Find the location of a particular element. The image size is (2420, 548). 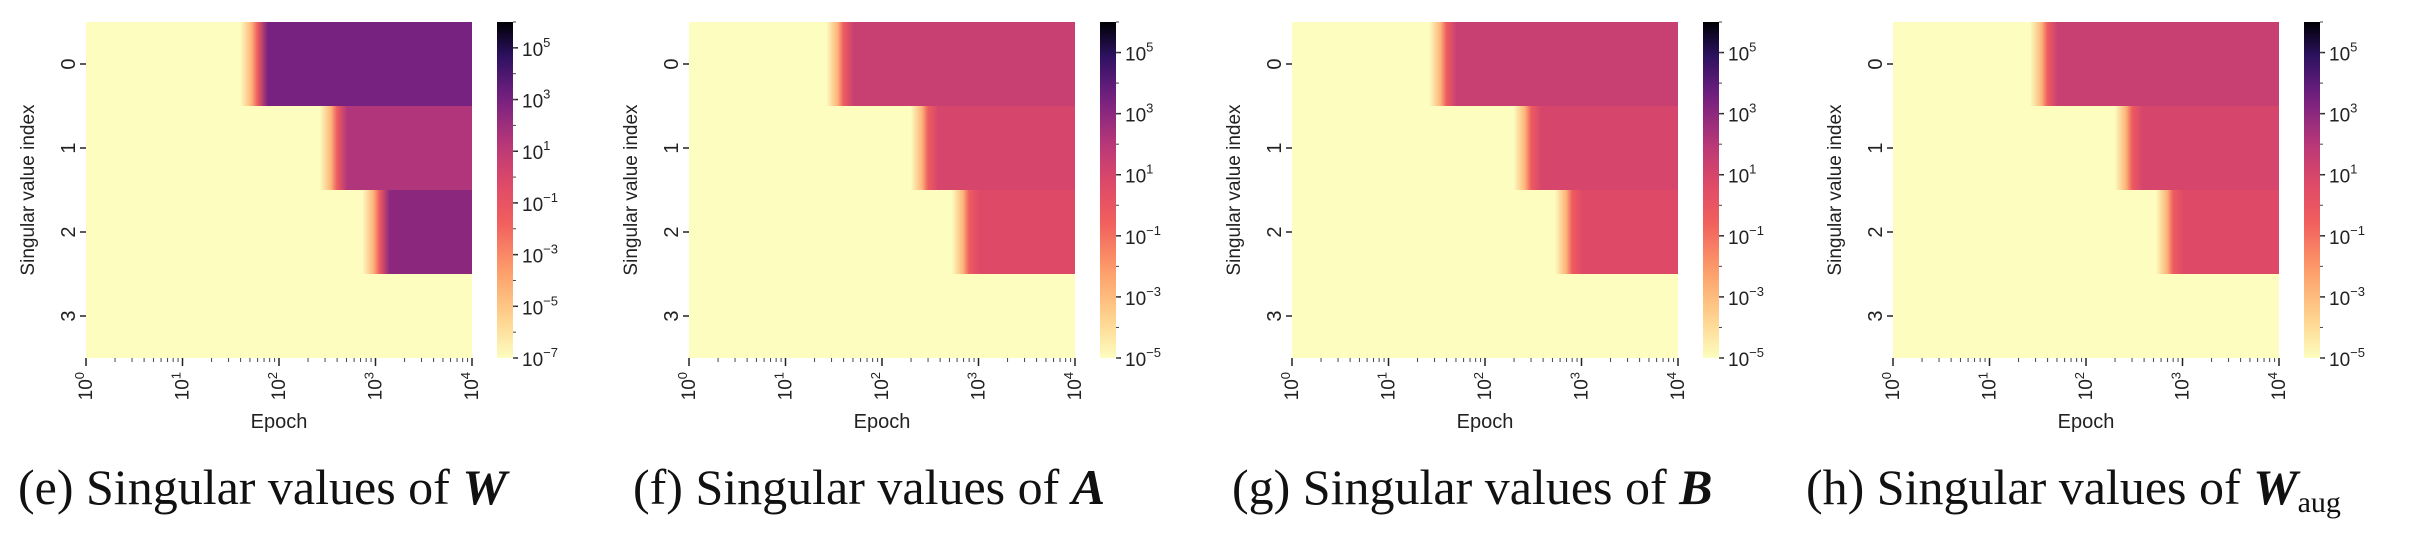

caption-text: (e) Singular values of is located at coordinates (240, 487).